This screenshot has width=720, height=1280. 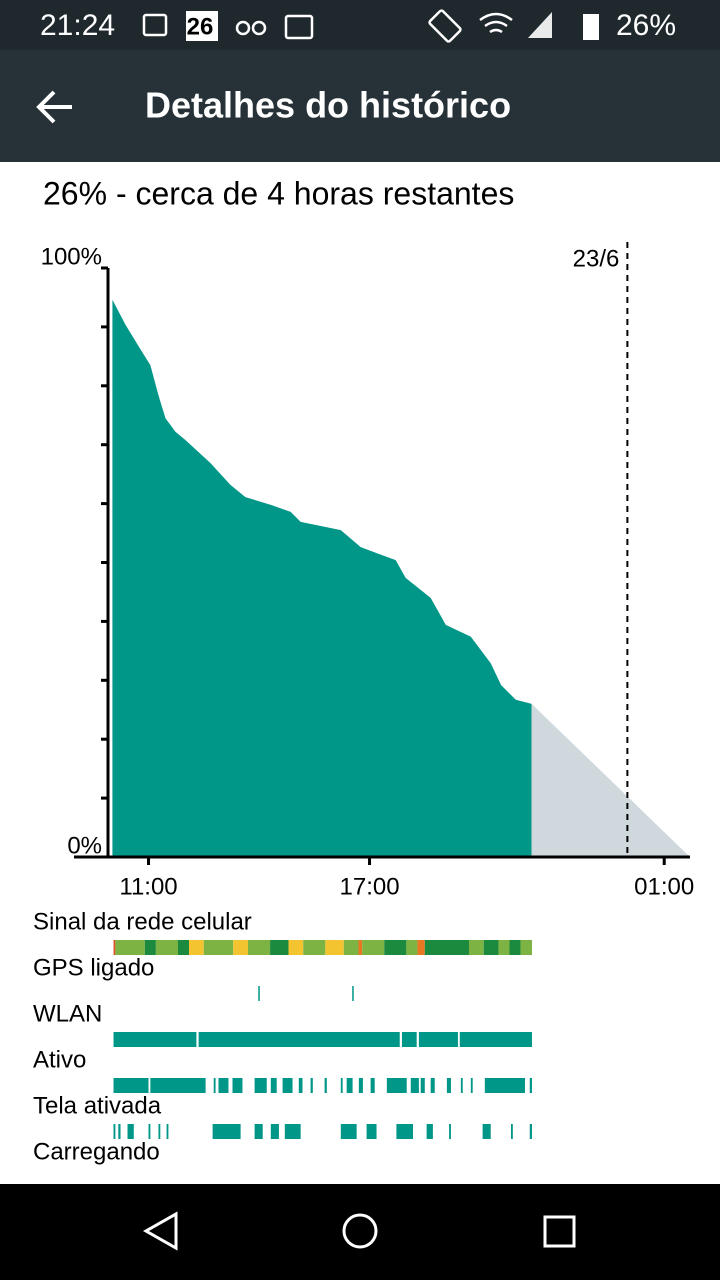 I want to click on nav-back, so click(x=160, y=1231).